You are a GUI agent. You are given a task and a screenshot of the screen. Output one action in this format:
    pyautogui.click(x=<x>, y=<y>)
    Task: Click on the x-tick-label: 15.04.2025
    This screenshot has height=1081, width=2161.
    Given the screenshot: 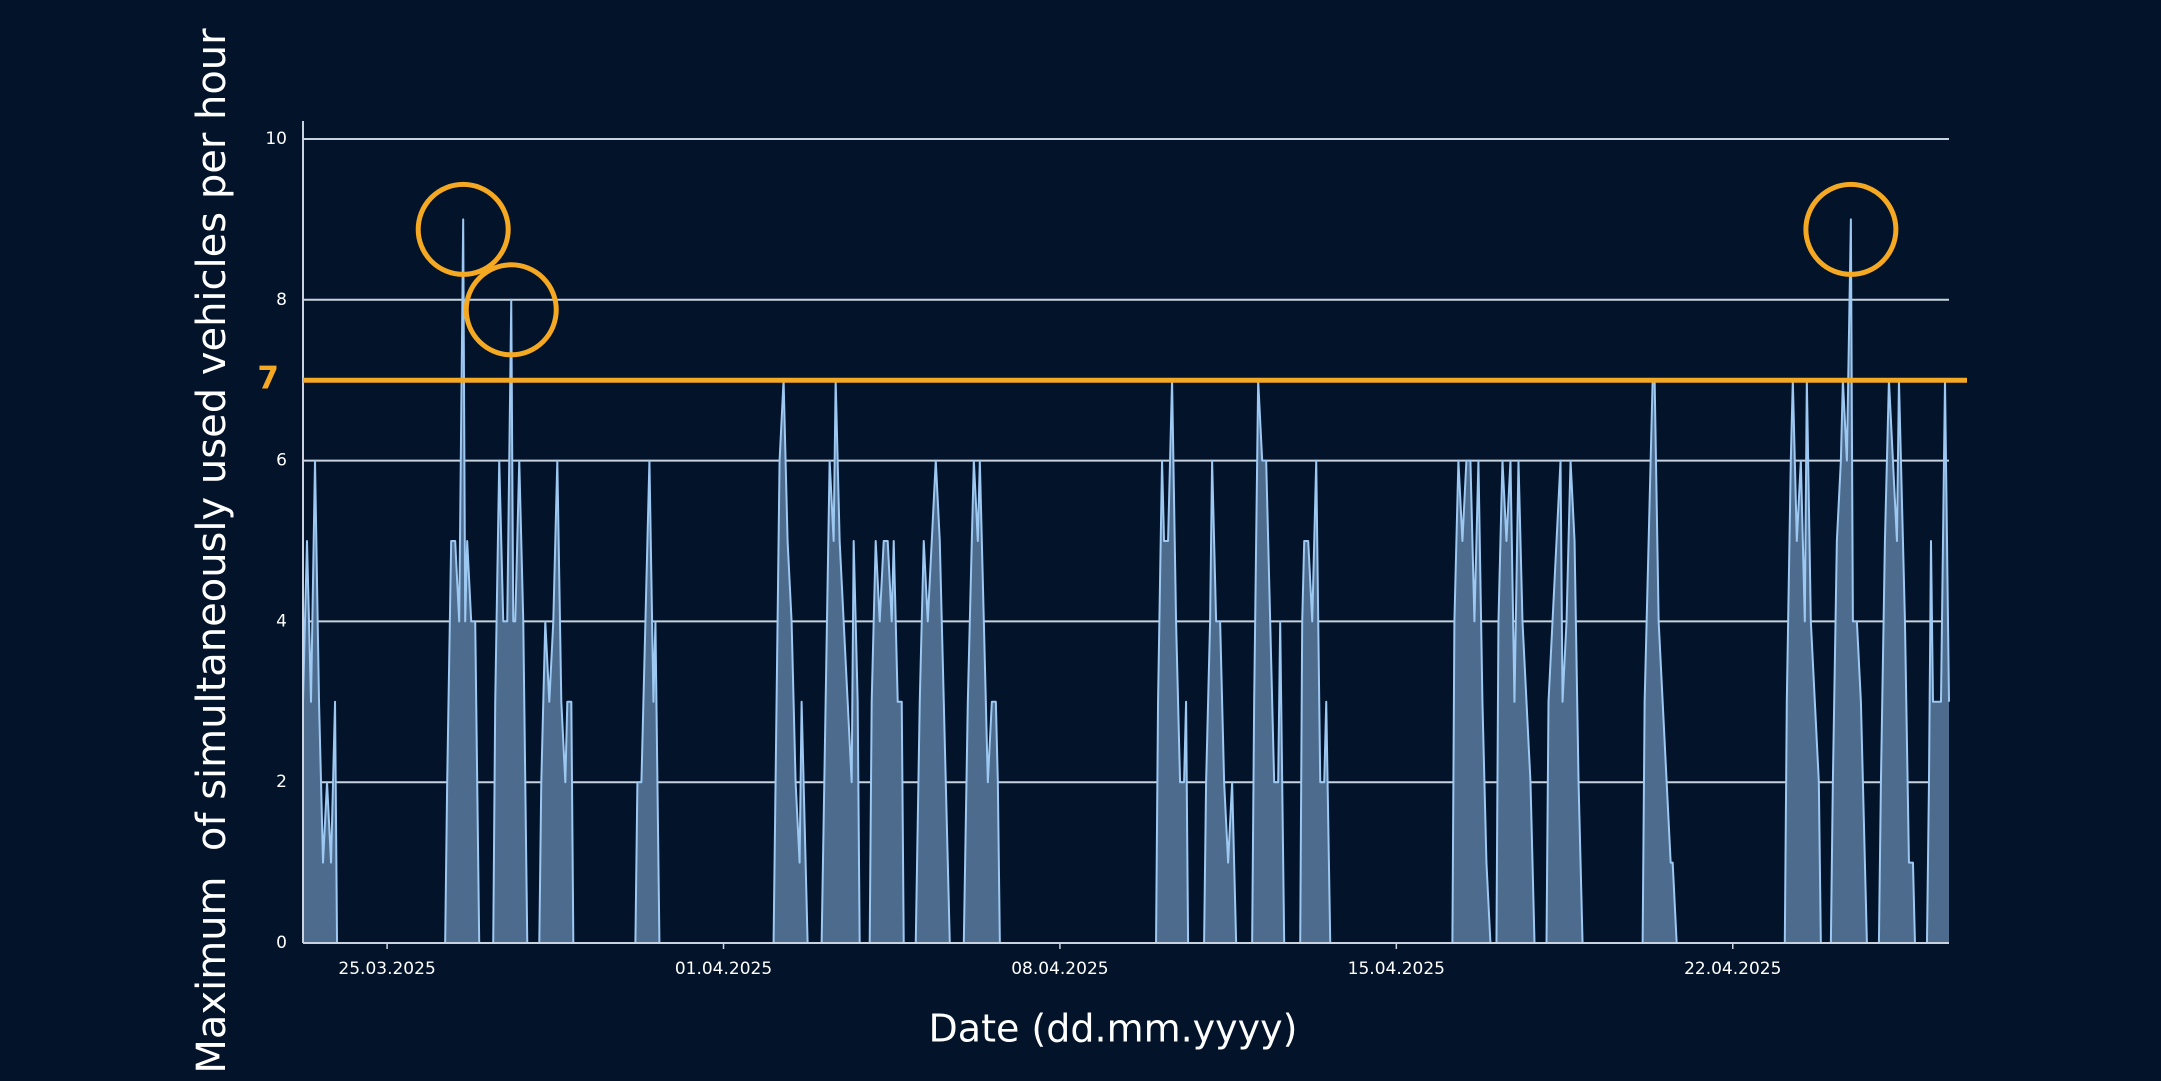 What is the action you would take?
    pyautogui.click(x=1396, y=969)
    